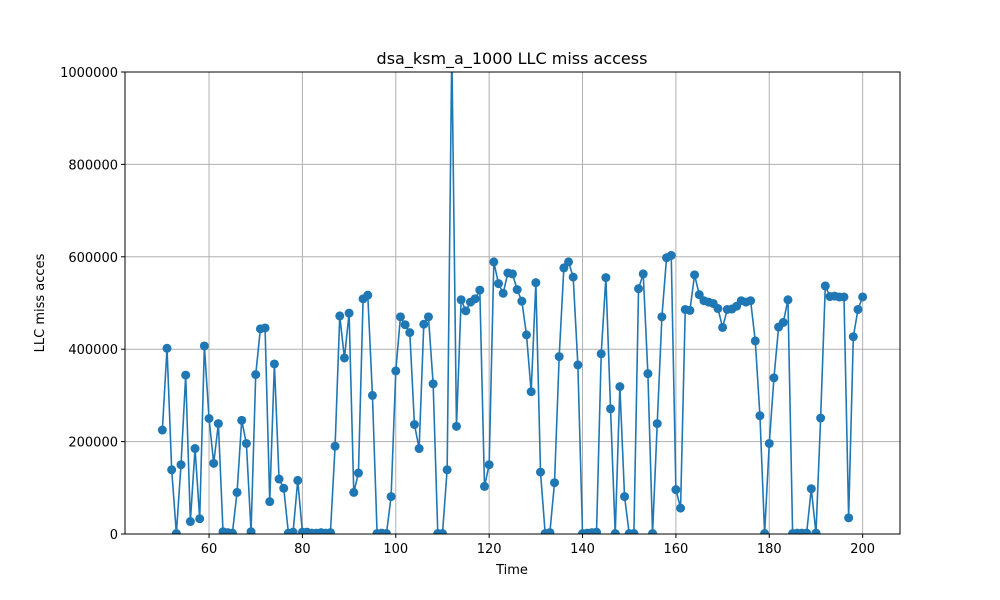 The image size is (1000, 600). What do you see at coordinates (93, 258) in the screenshot?
I see `y-tick-label: 600000` at bounding box center [93, 258].